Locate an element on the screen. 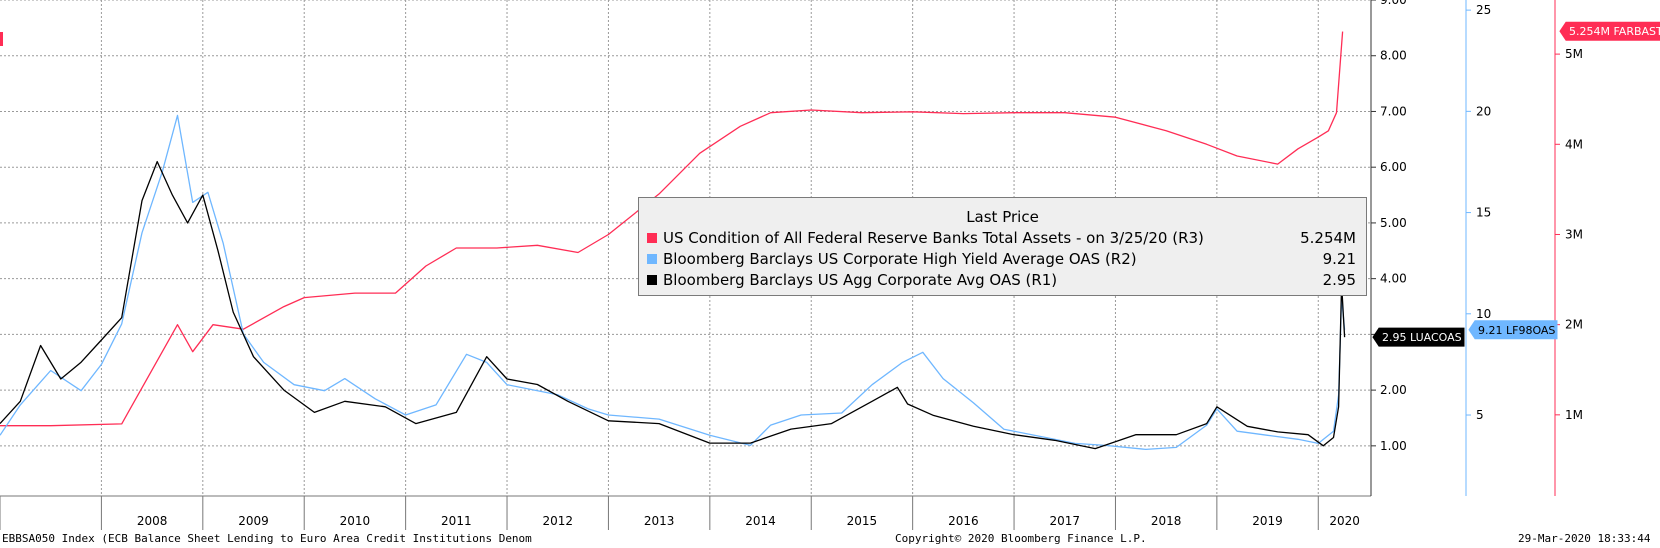 The image size is (1660, 548). r3-tick-label: 4M is located at coordinates (1574, 144).